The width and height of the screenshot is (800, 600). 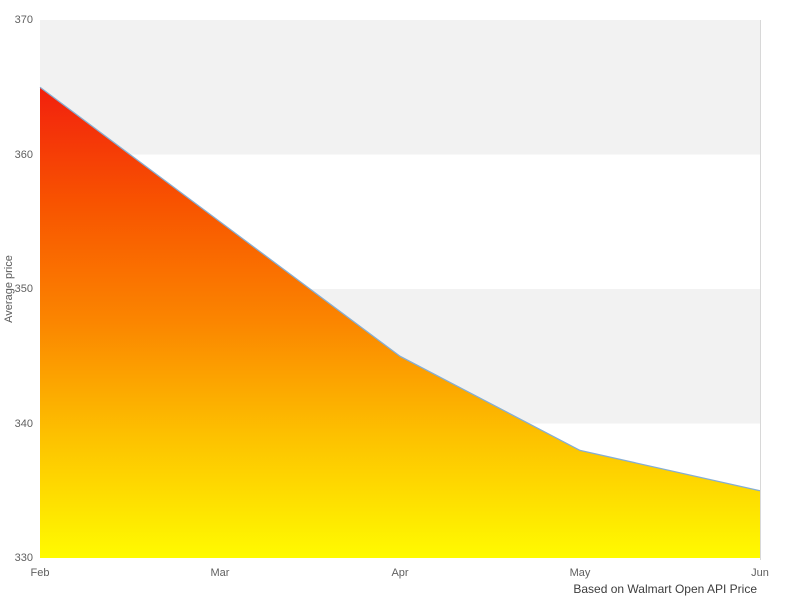 What do you see at coordinates (23, 289) in the screenshot?
I see `y-tick-label: 350` at bounding box center [23, 289].